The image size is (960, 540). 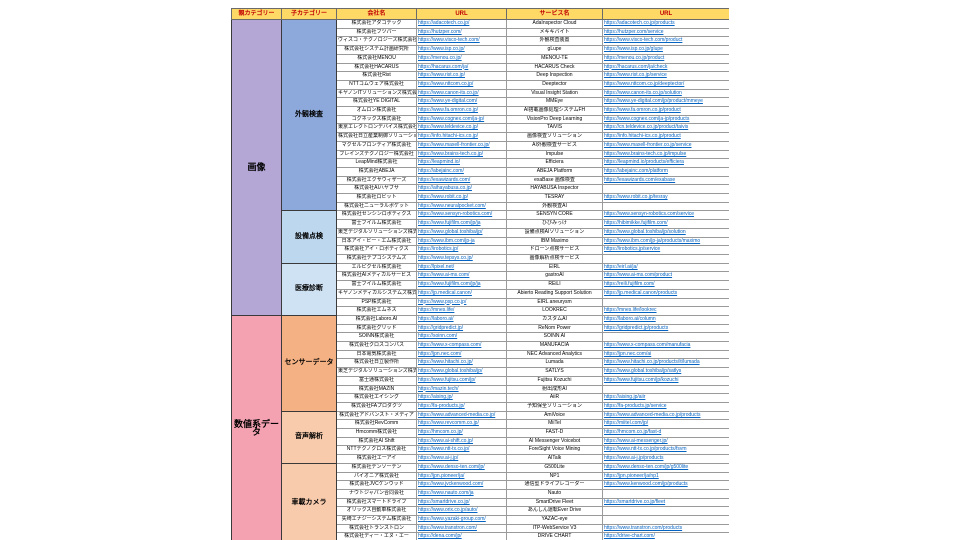 I want to click on service-link: https://www.global.toshiba/jp/satlys, so click(x=643, y=371).